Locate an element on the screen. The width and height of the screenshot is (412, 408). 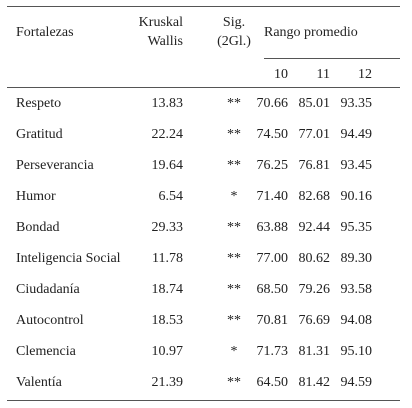
header-sig: Sig. is located at coordinates (234, 22).